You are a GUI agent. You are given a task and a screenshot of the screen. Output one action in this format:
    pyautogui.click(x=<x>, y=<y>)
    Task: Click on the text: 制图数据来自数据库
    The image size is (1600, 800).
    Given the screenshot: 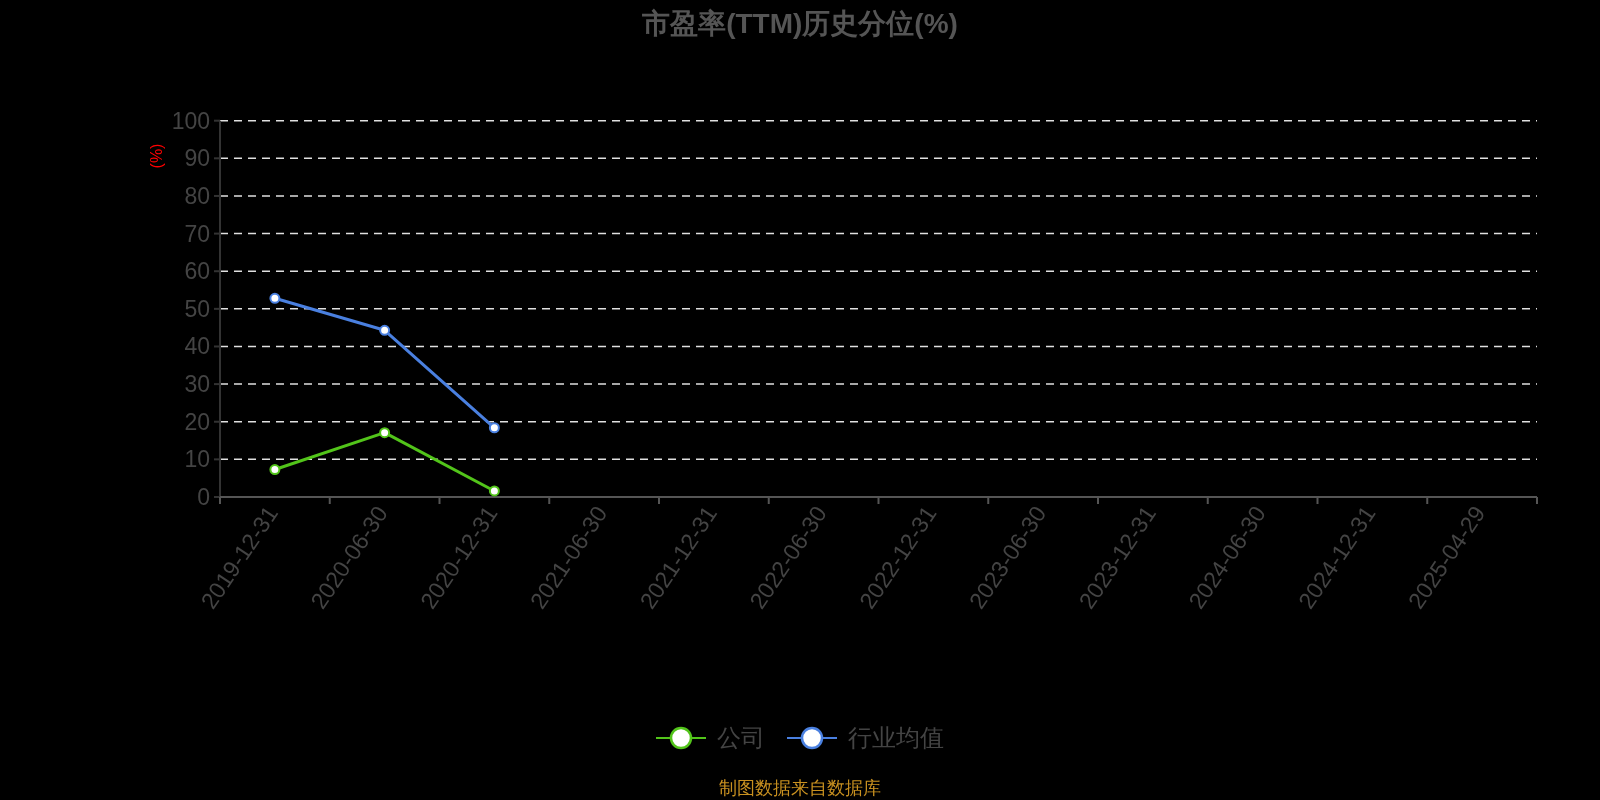 What is the action you would take?
    pyautogui.click(x=800, y=788)
    